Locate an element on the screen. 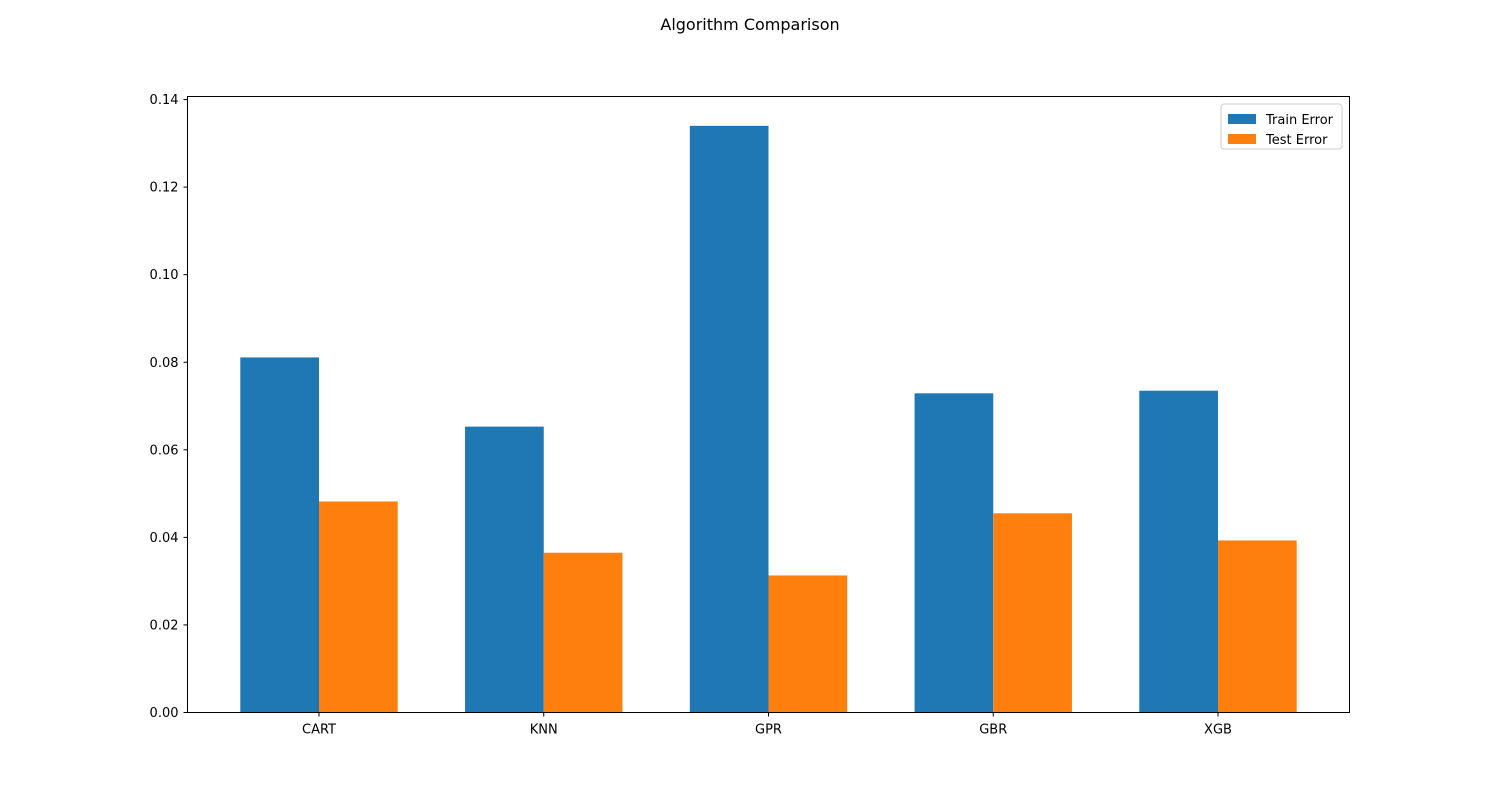 This screenshot has height=805, width=1500. y-axis: 0.00 0.02 0.04 0.06 0.08 0.10 0.12 0.14 is located at coordinates (169, 407).